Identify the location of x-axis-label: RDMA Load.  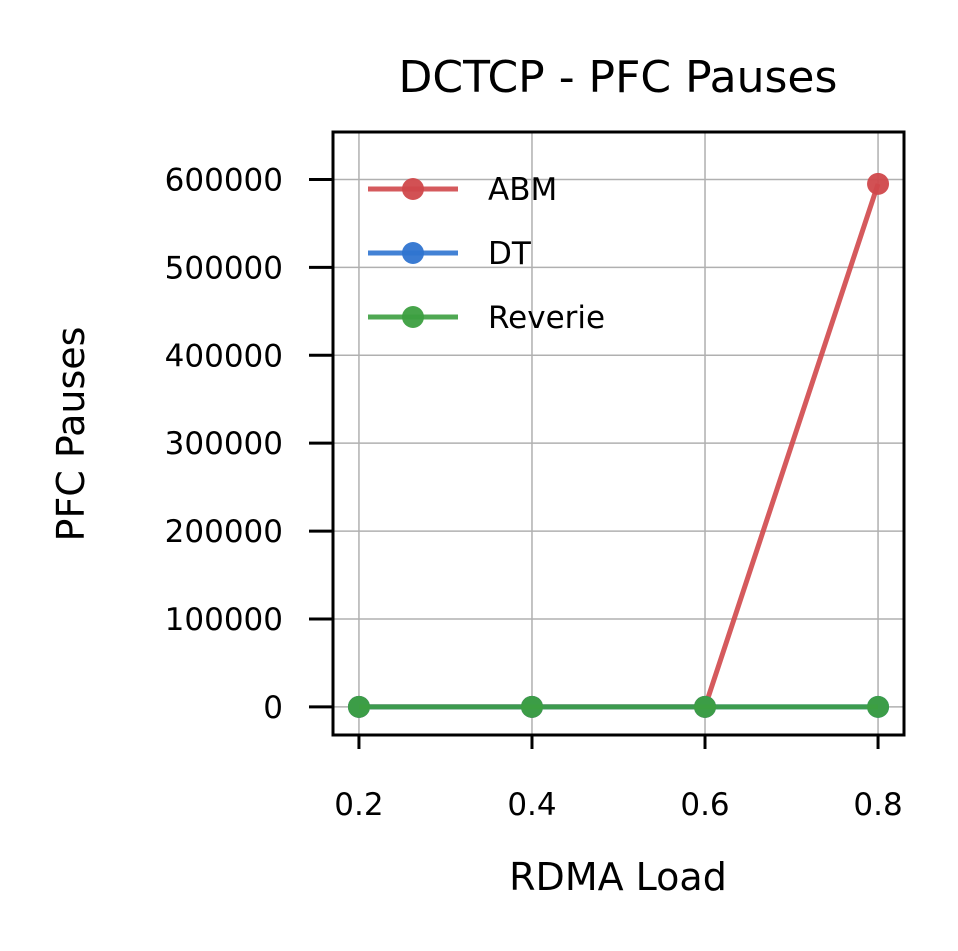
(618, 877).